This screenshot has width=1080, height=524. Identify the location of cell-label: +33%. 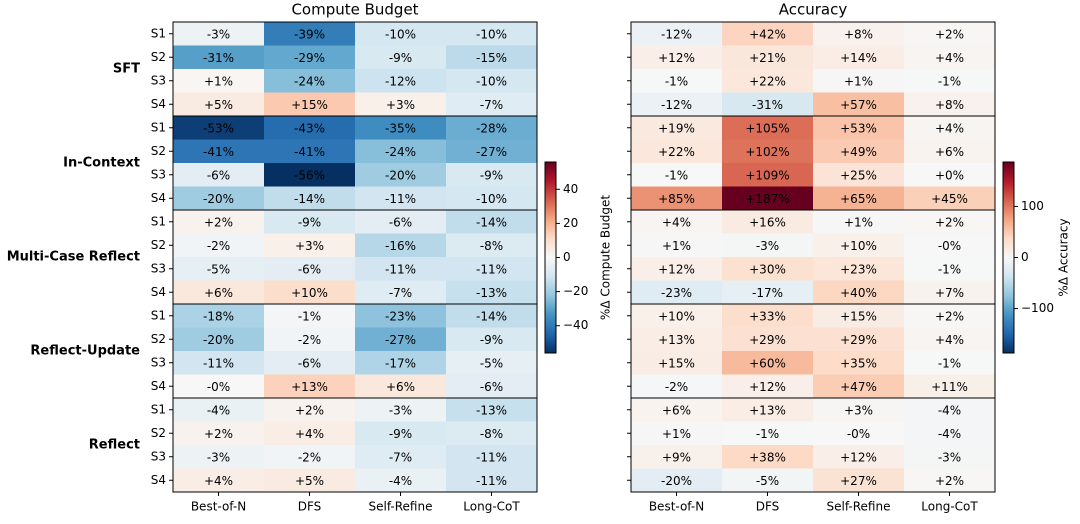
(767, 316).